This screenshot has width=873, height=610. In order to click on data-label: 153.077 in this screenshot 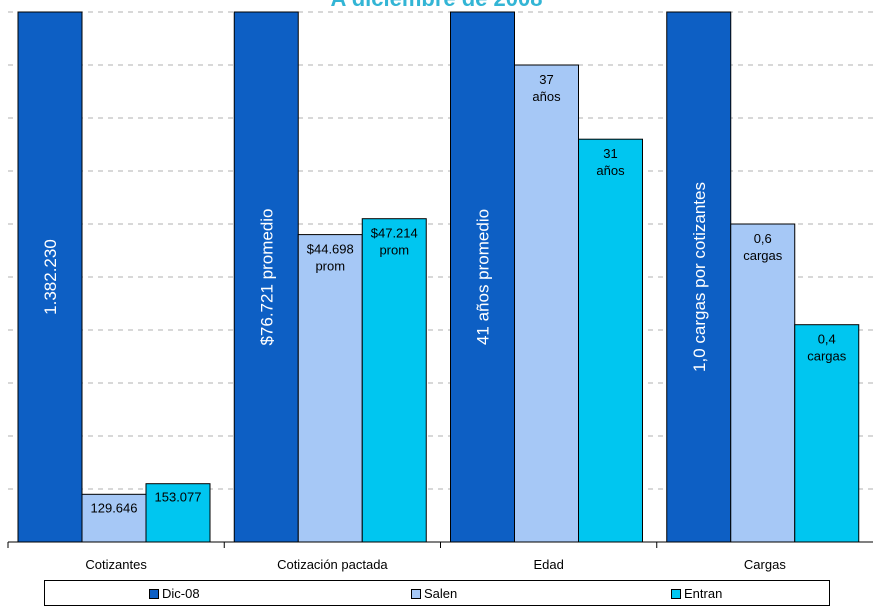, I will do `click(178, 497)`.